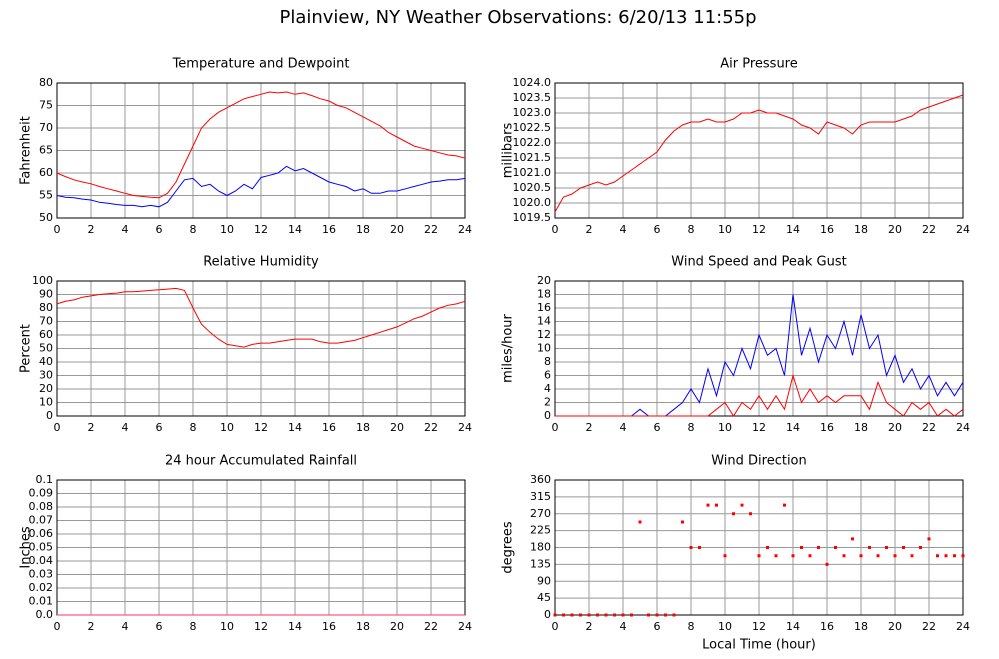  Describe the element at coordinates (532, 127) in the screenshot. I see `y-tick-label: 1022.5` at that location.